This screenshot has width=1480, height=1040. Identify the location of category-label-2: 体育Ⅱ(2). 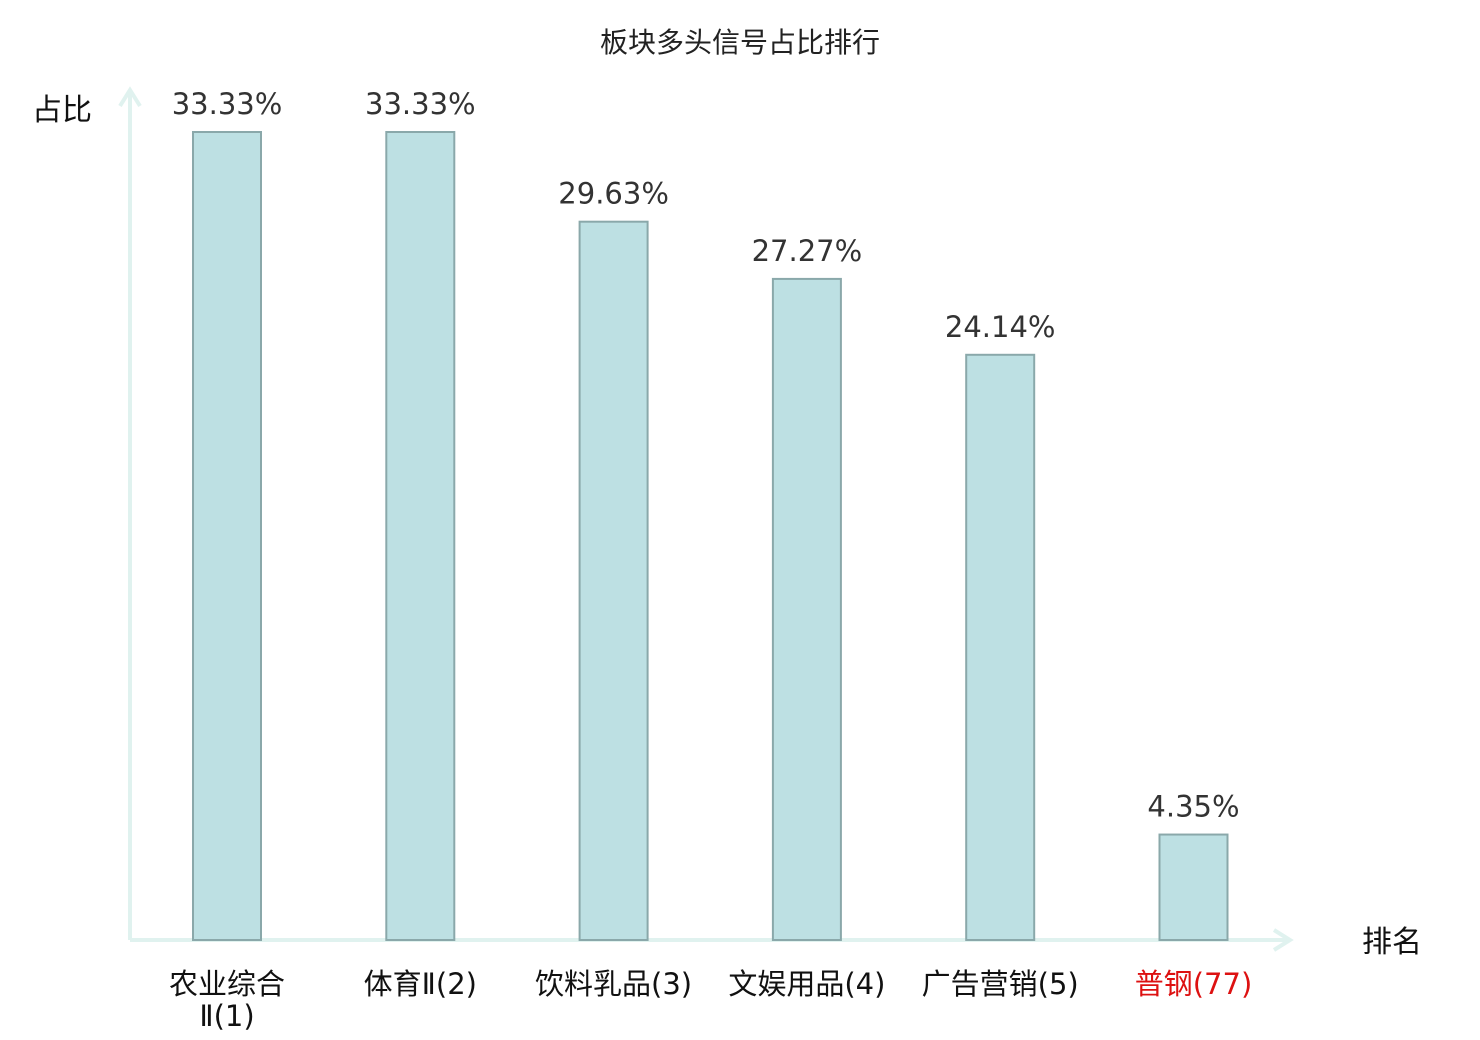
(420, 984).